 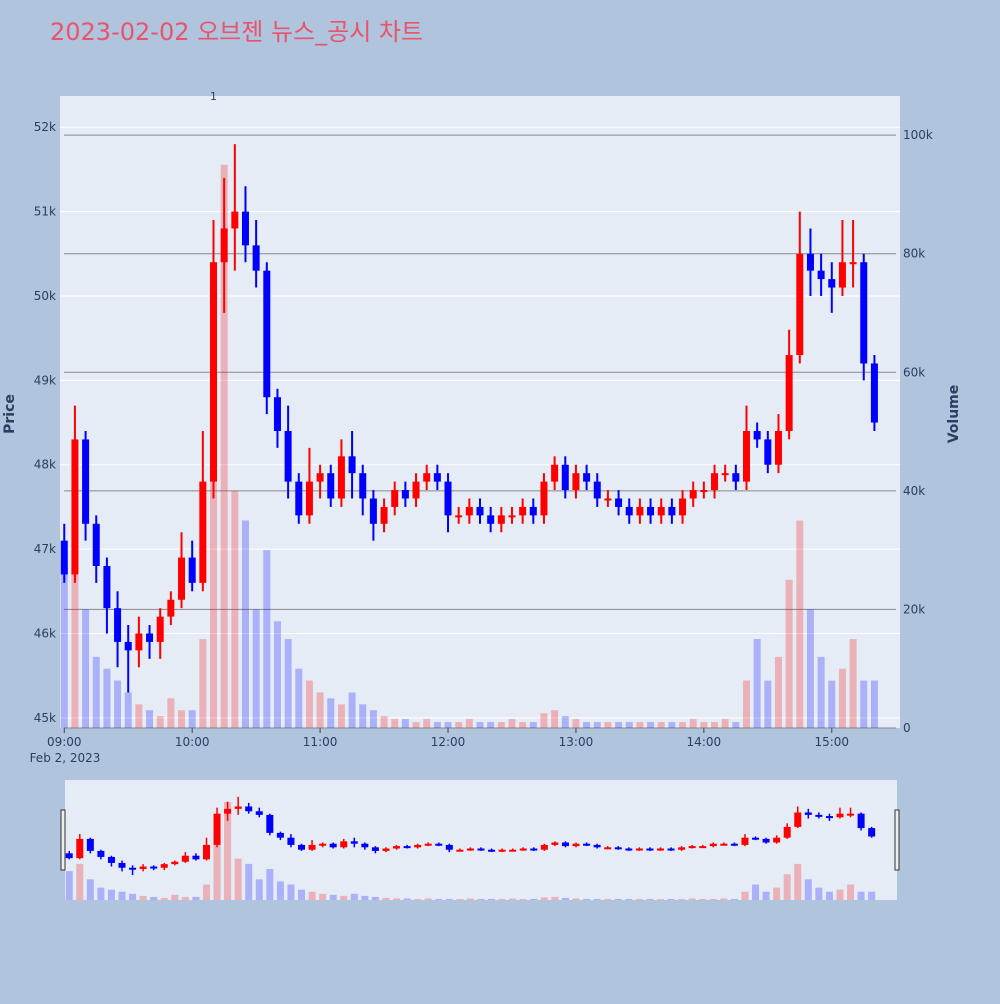 What do you see at coordinates (954, 414) in the screenshot?
I see `y2-axis-title: Volume` at bounding box center [954, 414].